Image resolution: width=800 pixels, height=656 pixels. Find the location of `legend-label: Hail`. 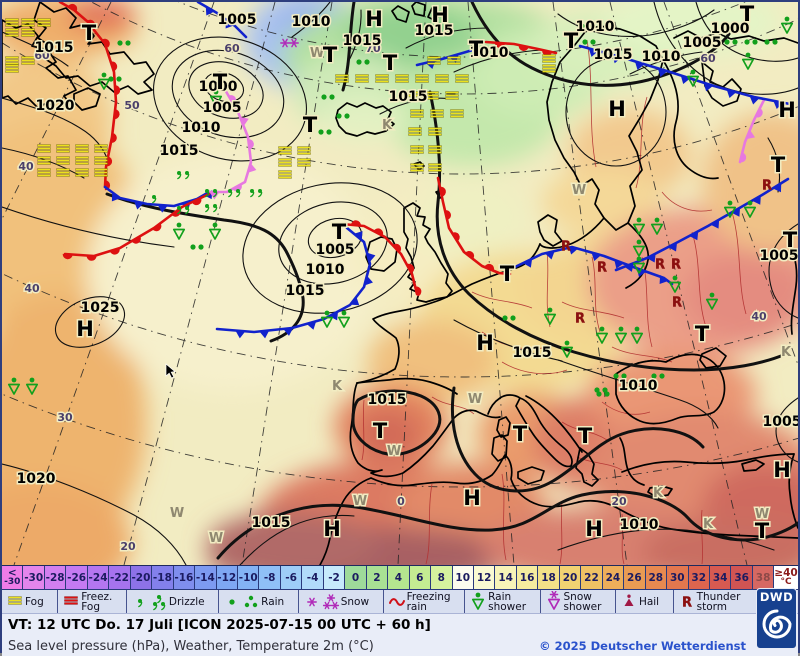

legend-label: Hail is located at coordinates (649, 601).